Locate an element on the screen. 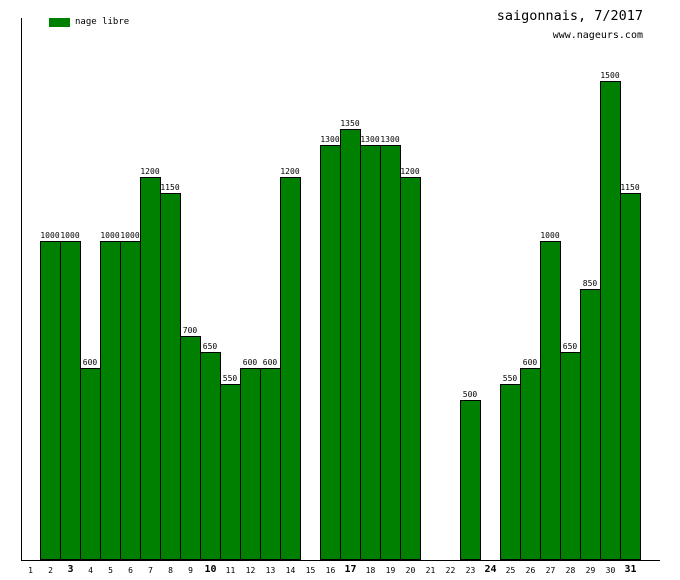  x-tick-label-30: 30 is located at coordinates (610, 570).